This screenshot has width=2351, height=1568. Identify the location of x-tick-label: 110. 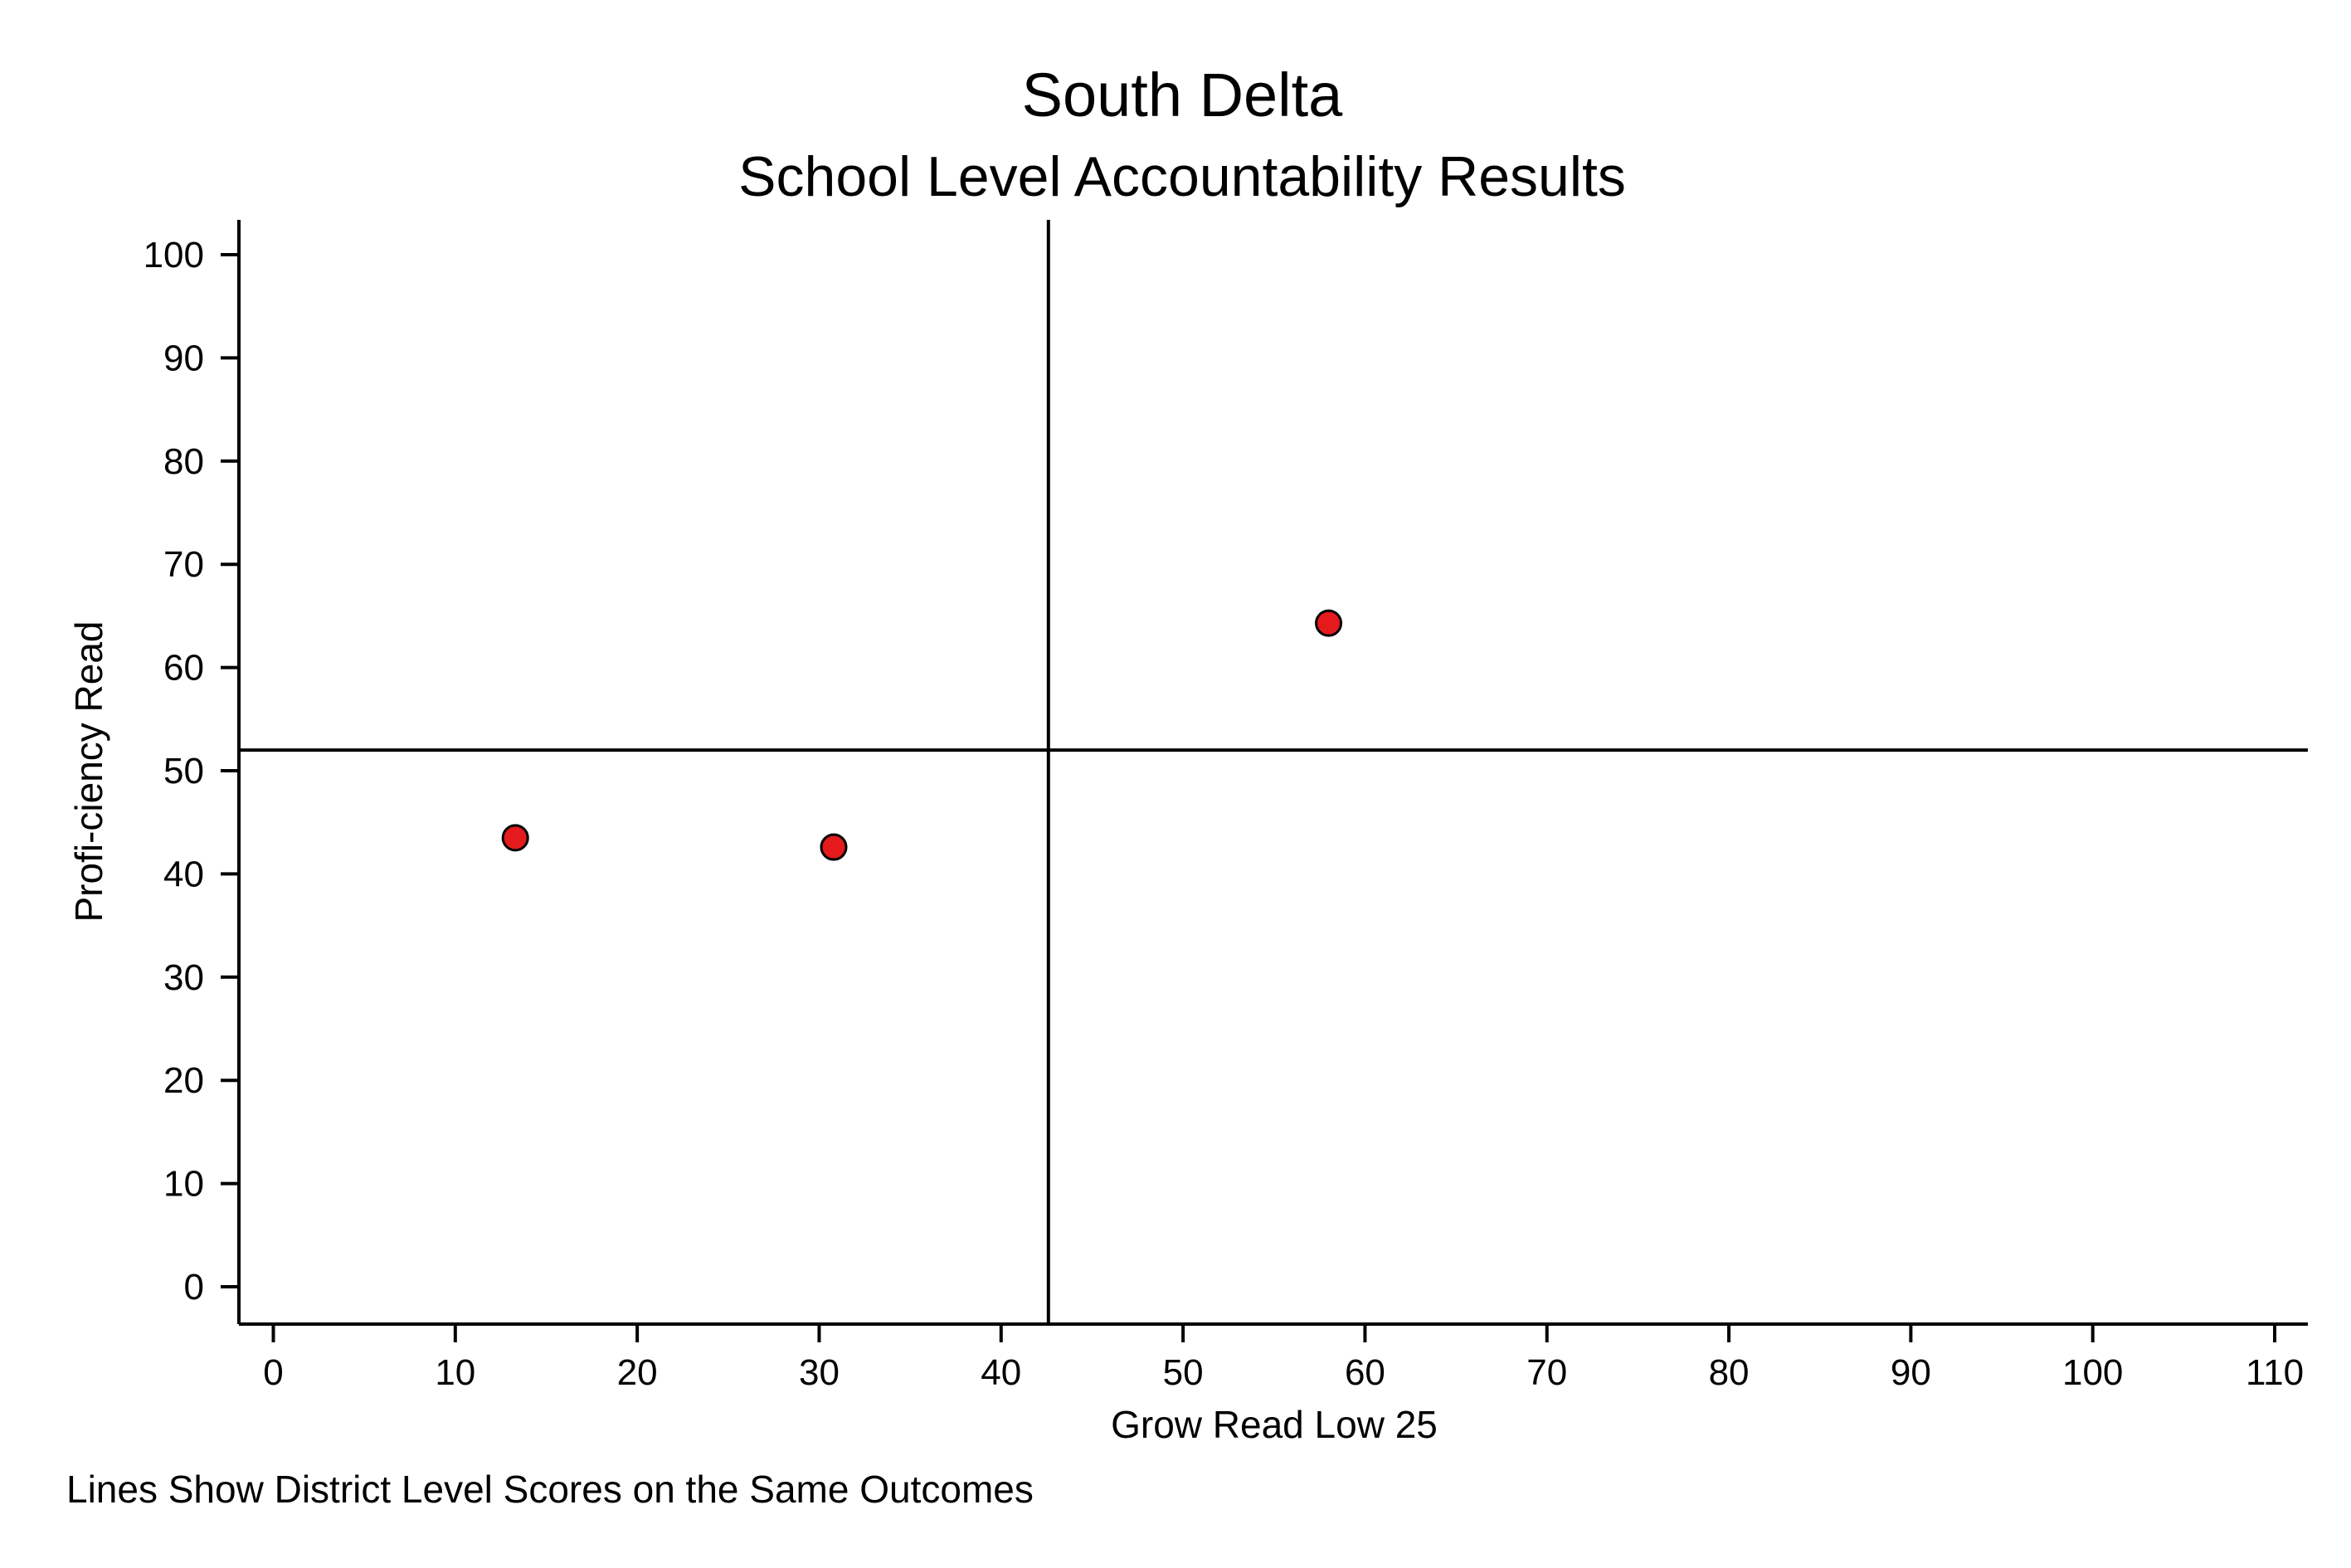
(2275, 1372).